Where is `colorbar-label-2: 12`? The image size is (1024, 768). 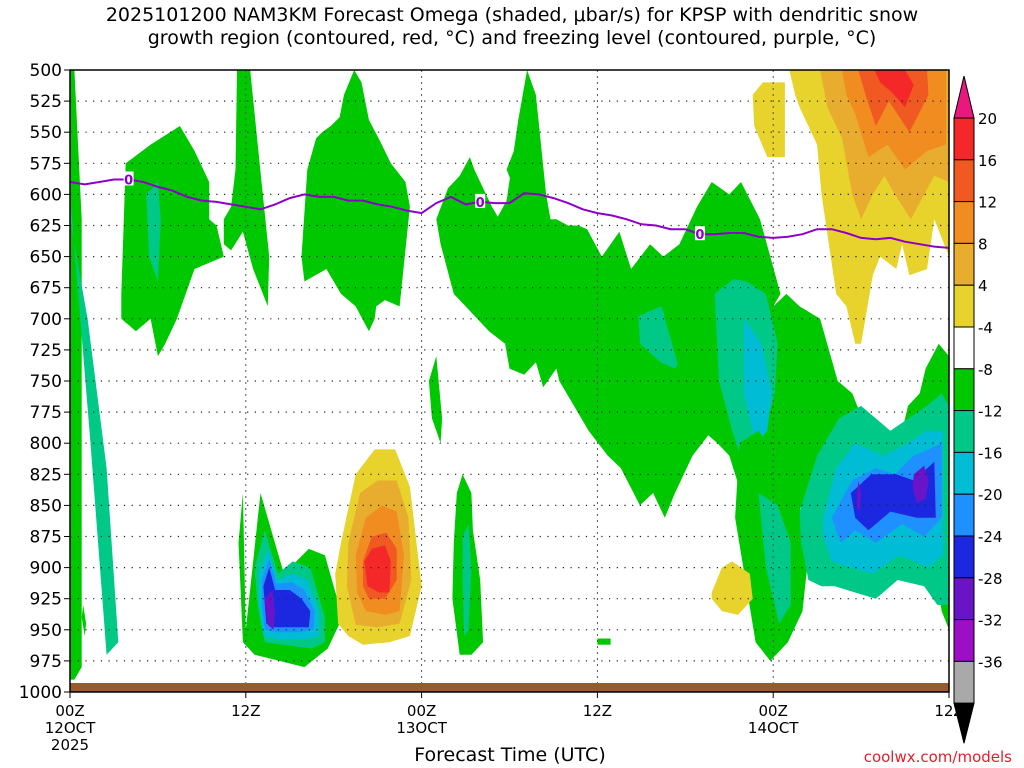
colorbar-label-2: 12 is located at coordinates (987, 203).